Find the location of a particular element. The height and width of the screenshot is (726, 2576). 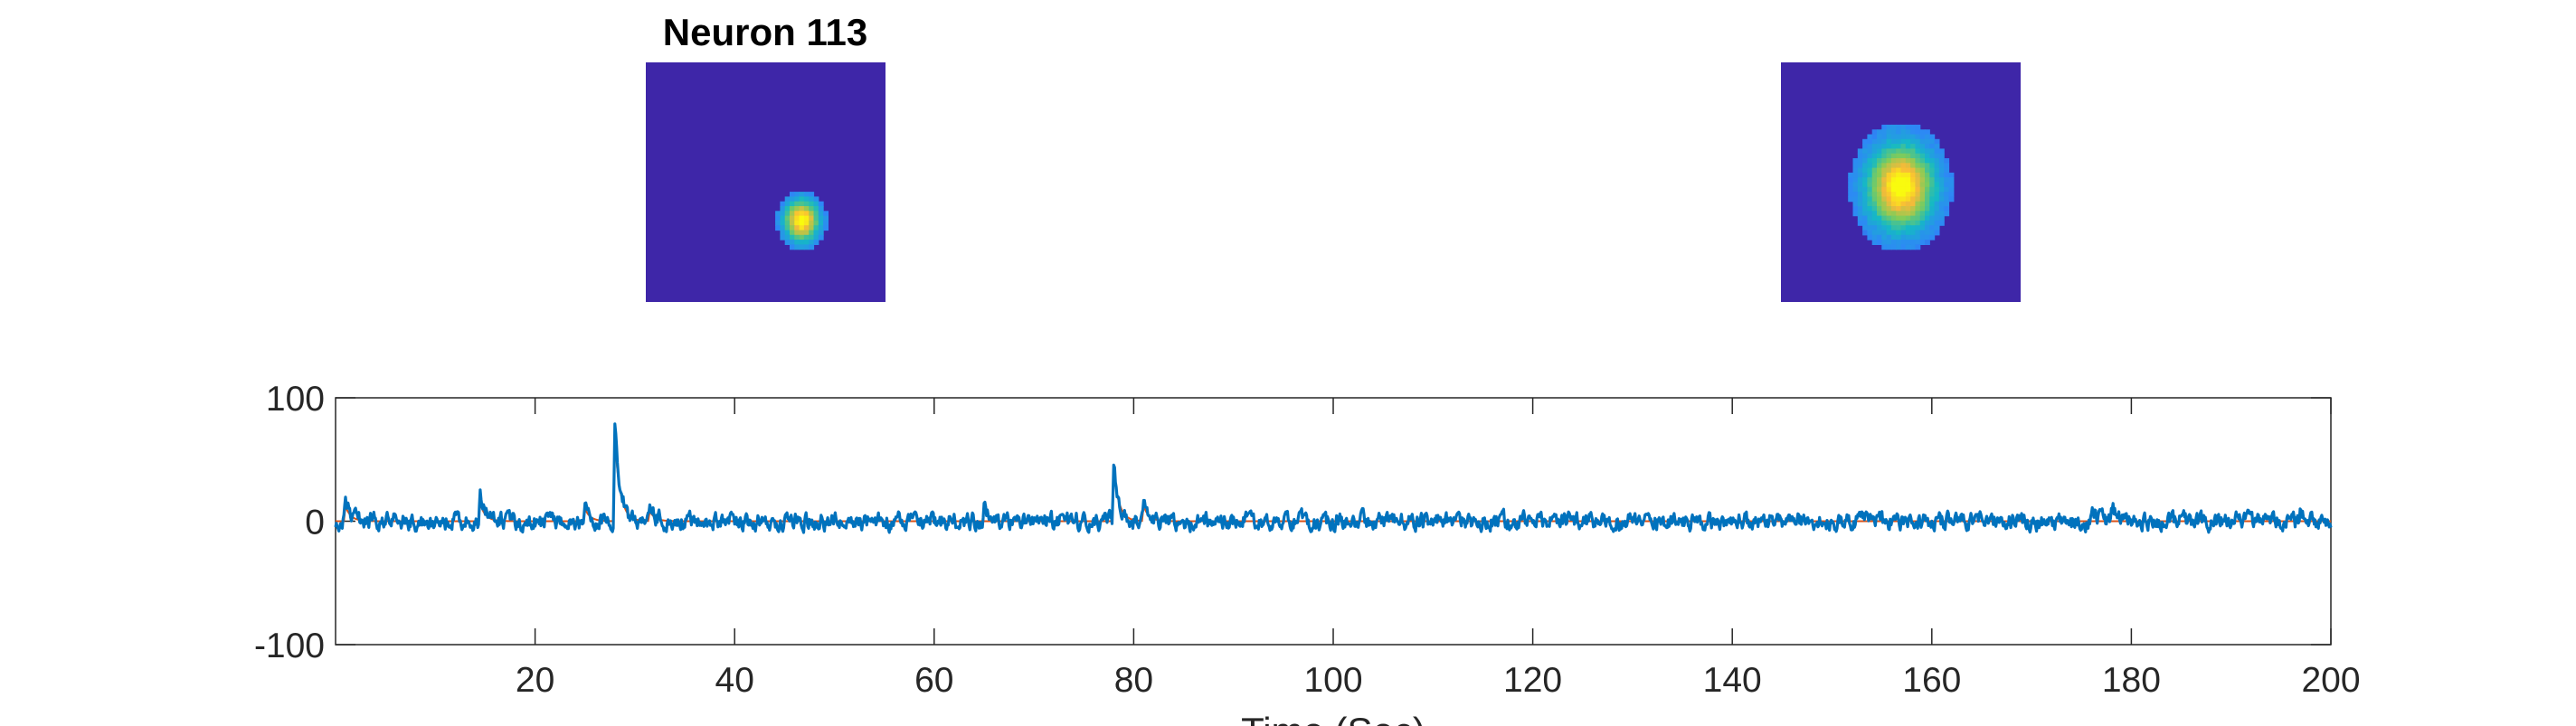

x-tick-label: 160 is located at coordinates (1932, 680).